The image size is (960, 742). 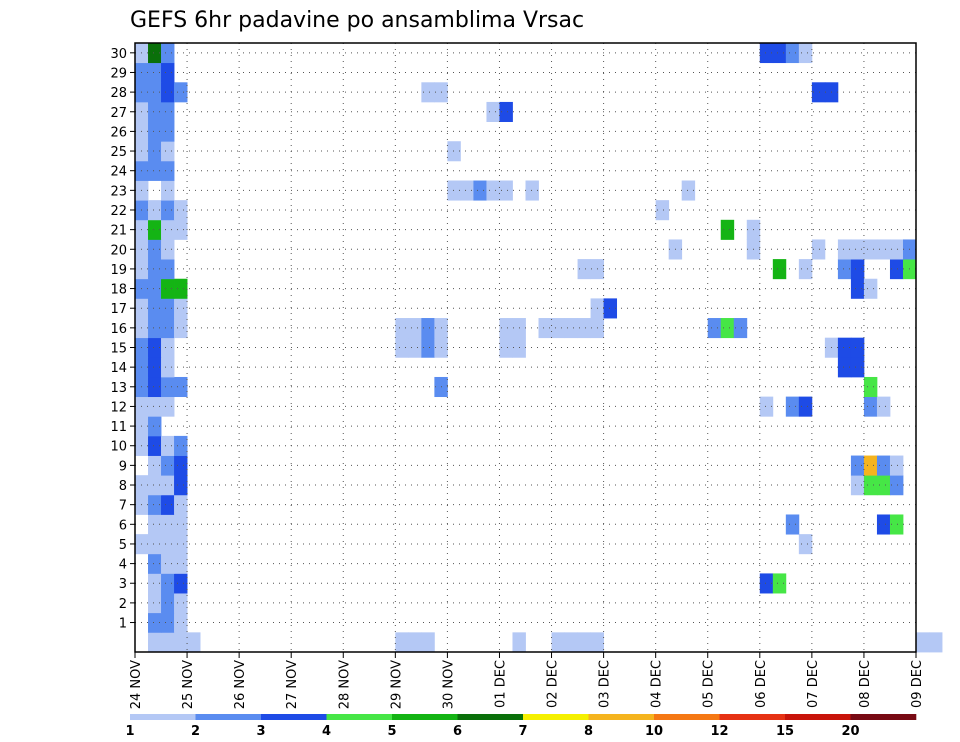 I want to click on y-tick-label: 7, so click(x=123, y=506).